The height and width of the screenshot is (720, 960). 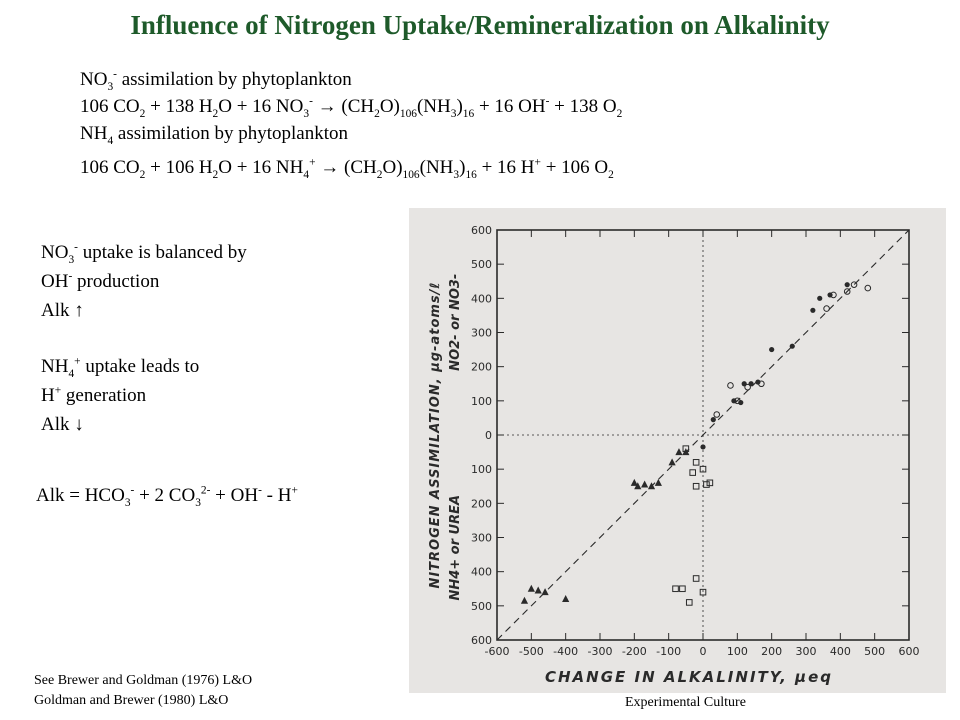 I want to click on x-tick-label: 300, so click(x=806, y=651).